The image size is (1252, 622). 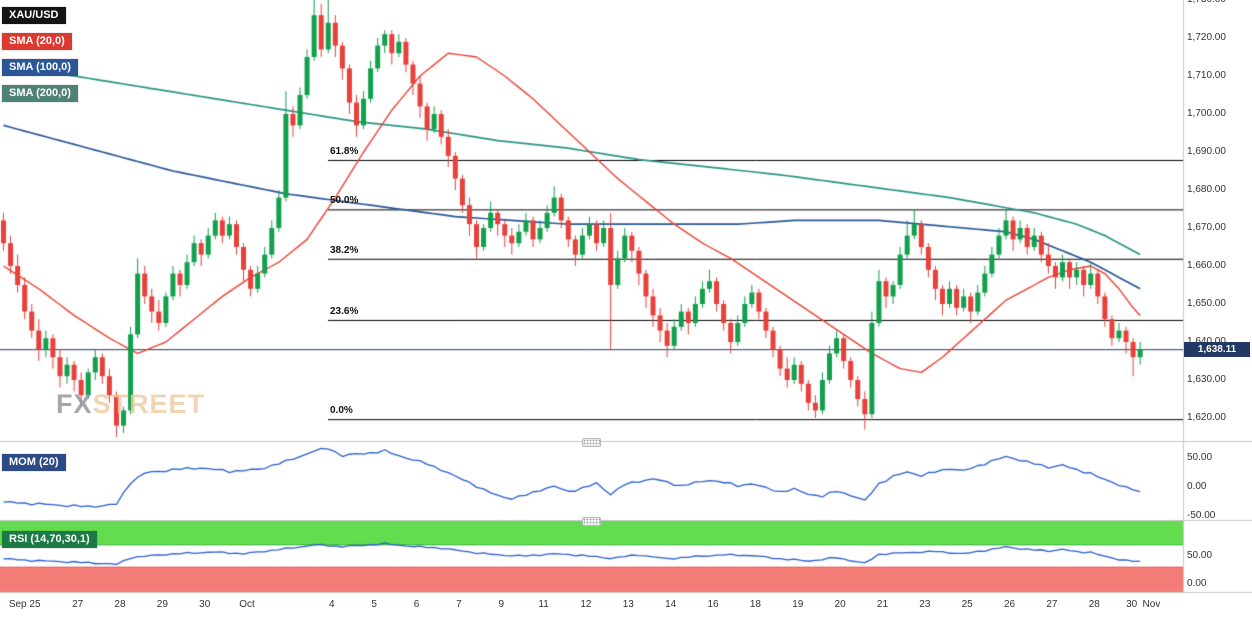 I want to click on sma20-chip: SMA (20,0), so click(x=37, y=41).